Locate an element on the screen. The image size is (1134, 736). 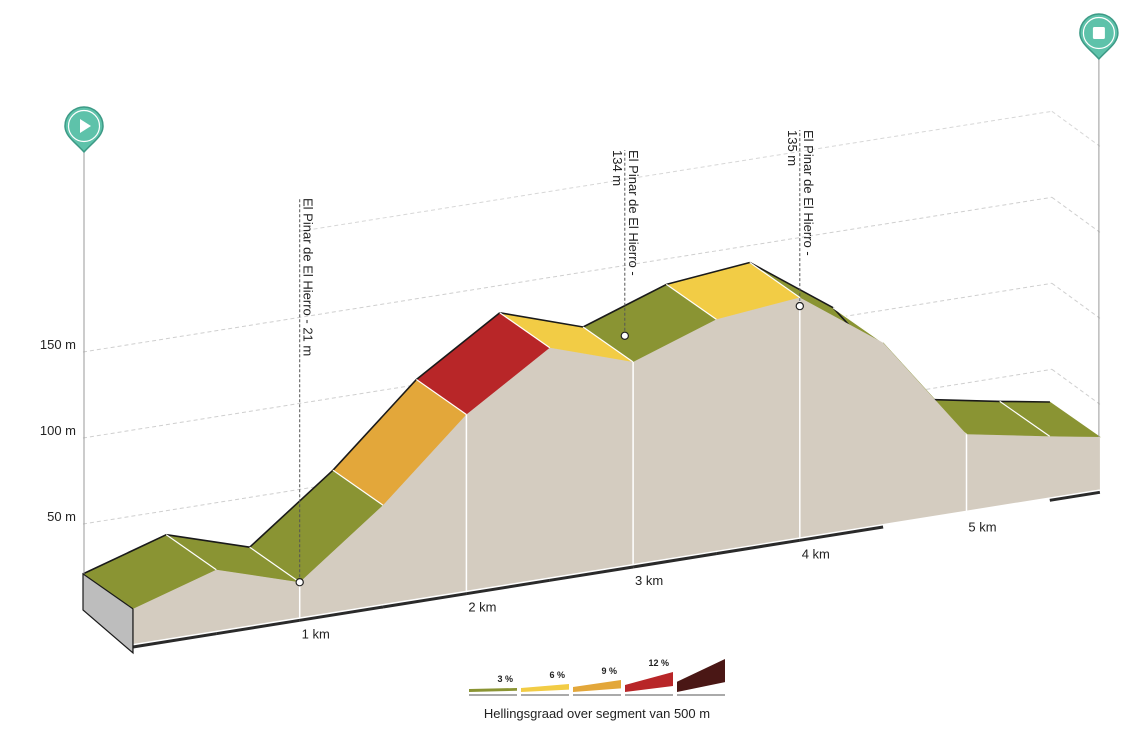
waypoint-label-group: El Pinar de El Hierro -135 m is located at coordinates (800, 193).